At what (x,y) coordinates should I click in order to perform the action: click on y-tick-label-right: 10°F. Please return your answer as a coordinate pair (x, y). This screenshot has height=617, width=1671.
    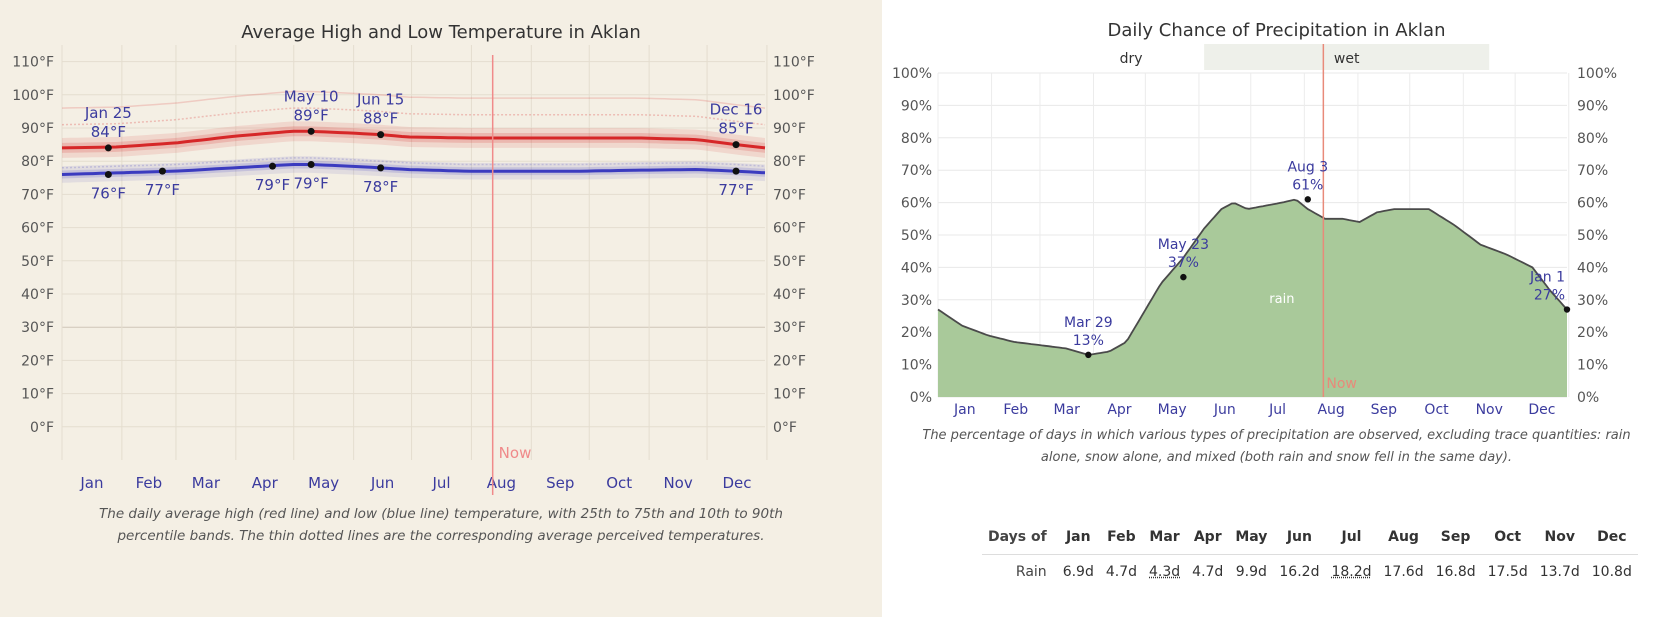
    Looking at the image, I should click on (789, 395).